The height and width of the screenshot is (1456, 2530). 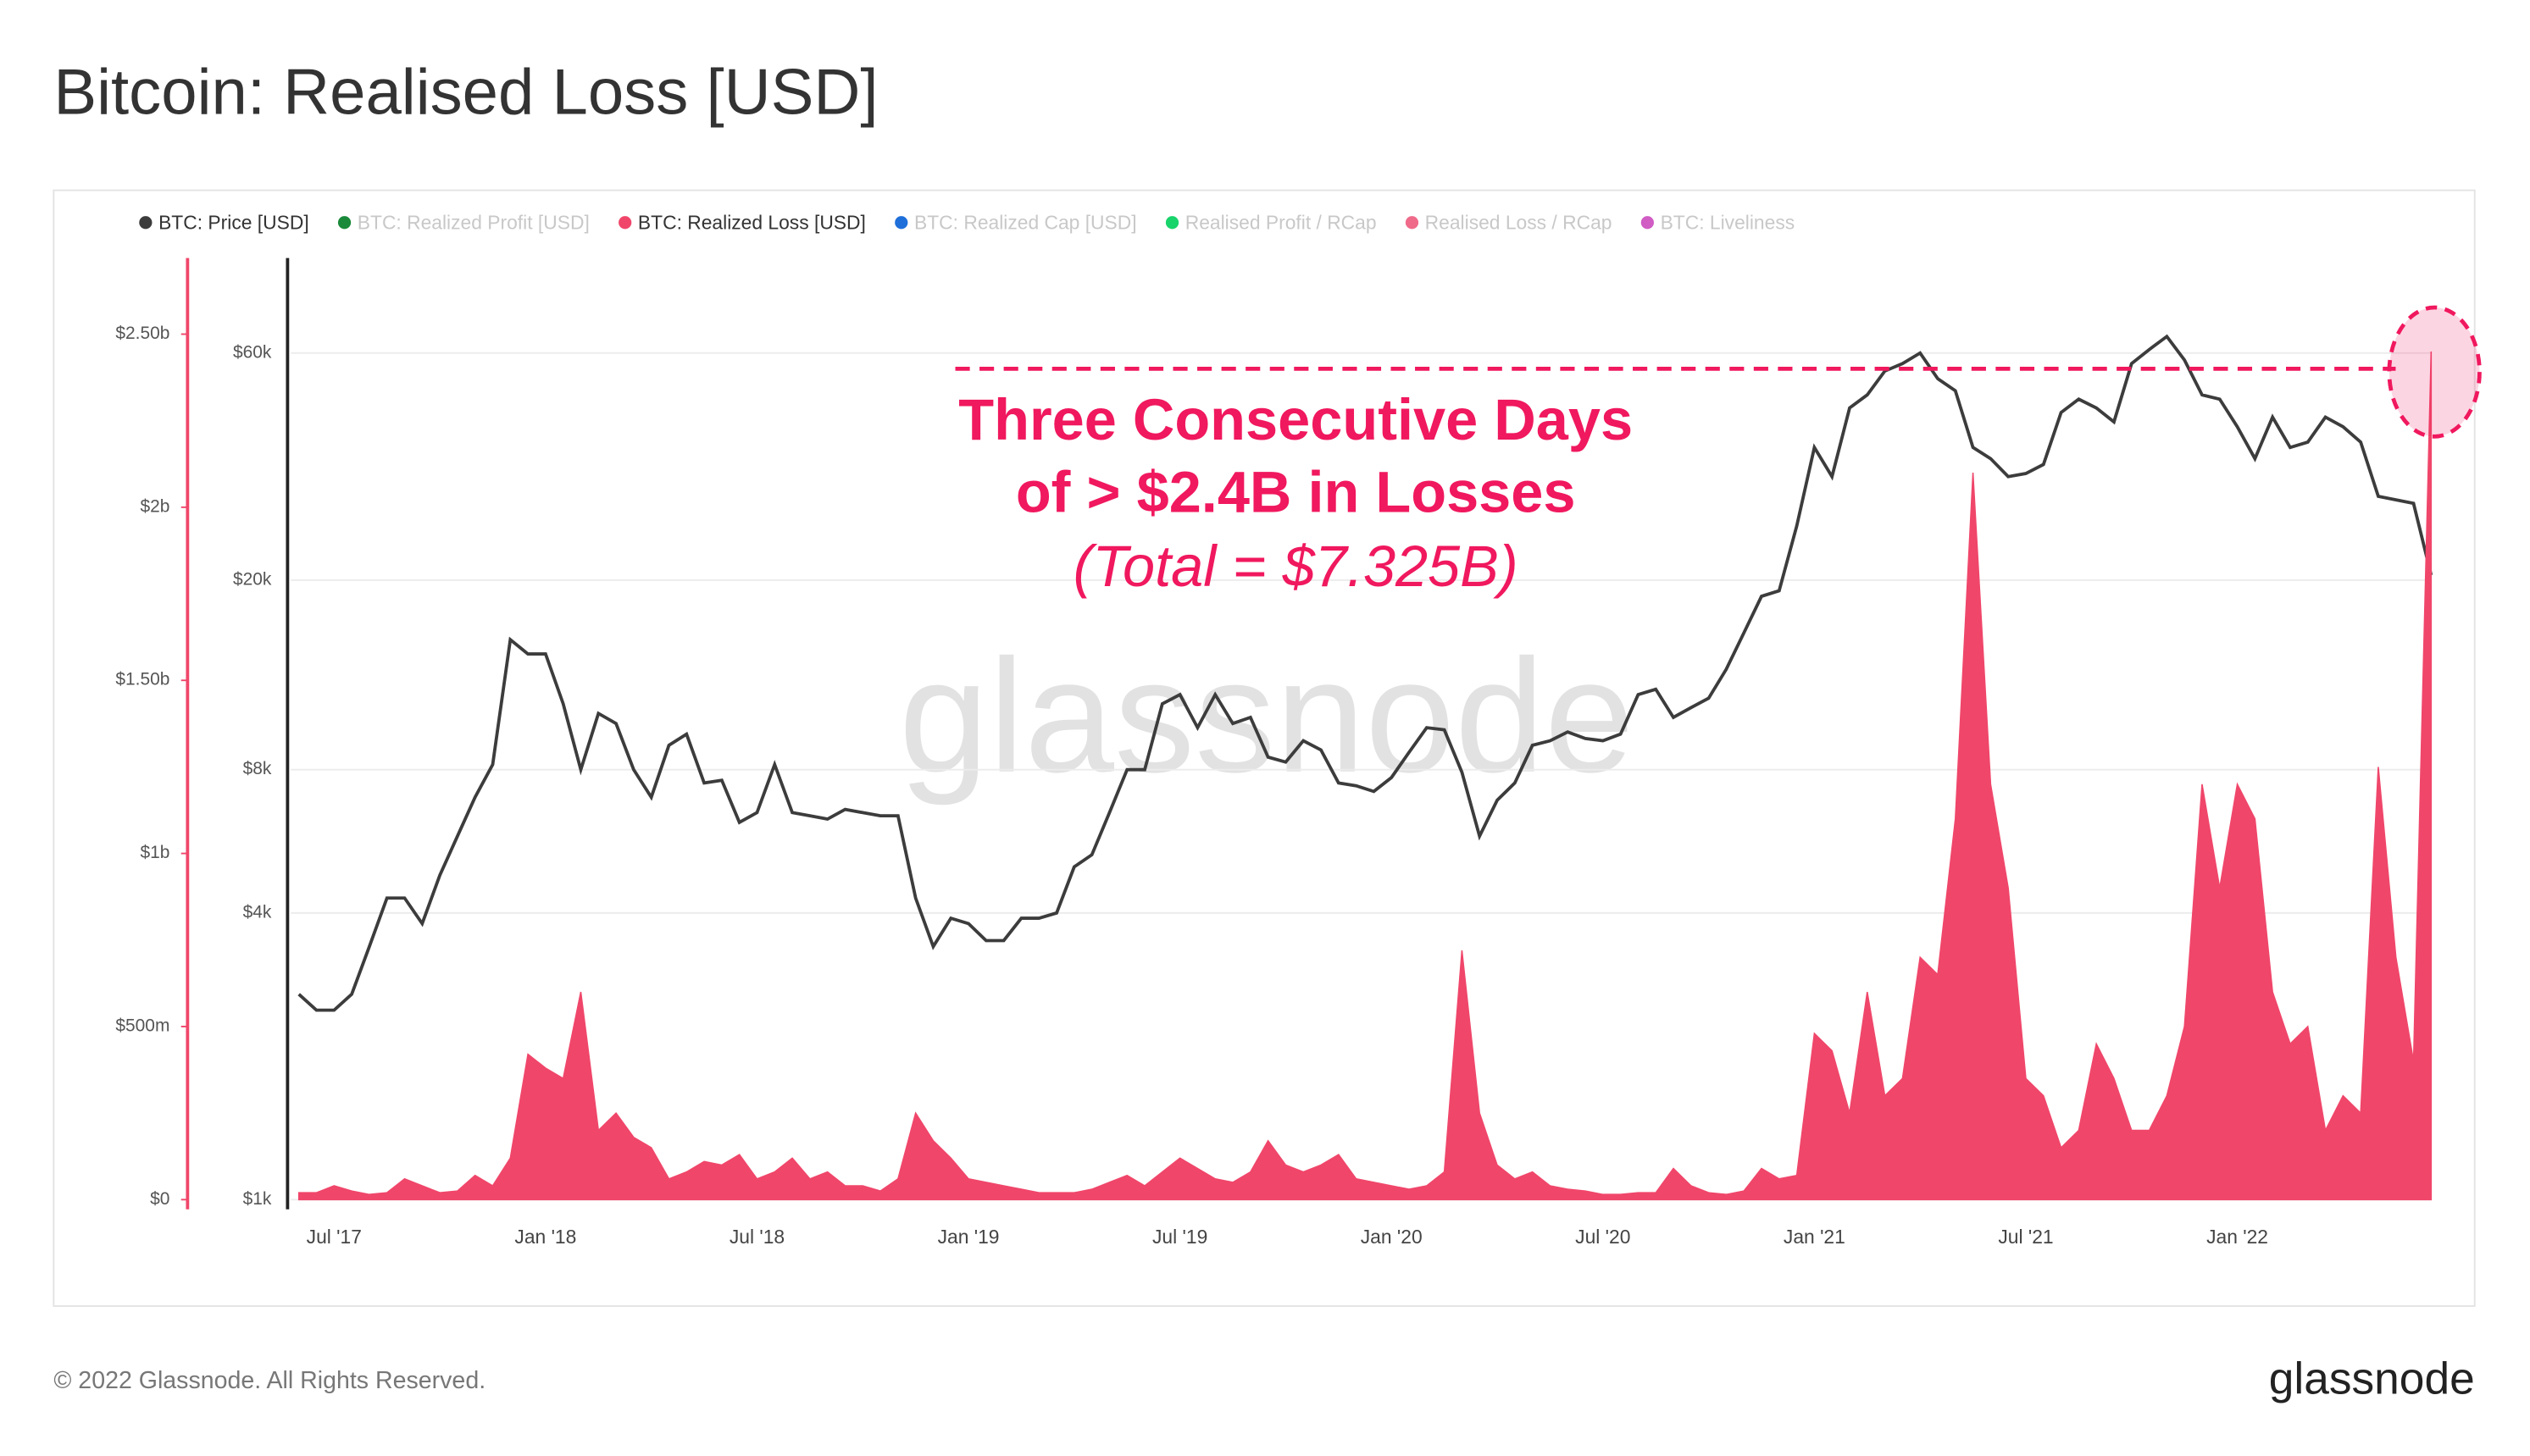 What do you see at coordinates (1281, 223) in the screenshot?
I see `legend-label: Realised Profit / RCap` at bounding box center [1281, 223].